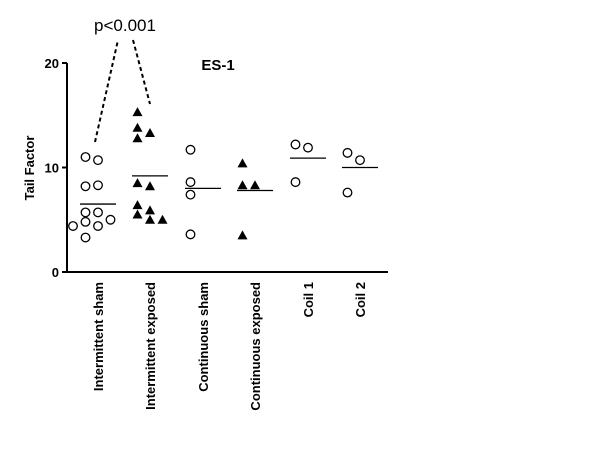 This screenshot has height=450, width=600. I want to click on x-tick-label: Coil 1, so click(308, 299).